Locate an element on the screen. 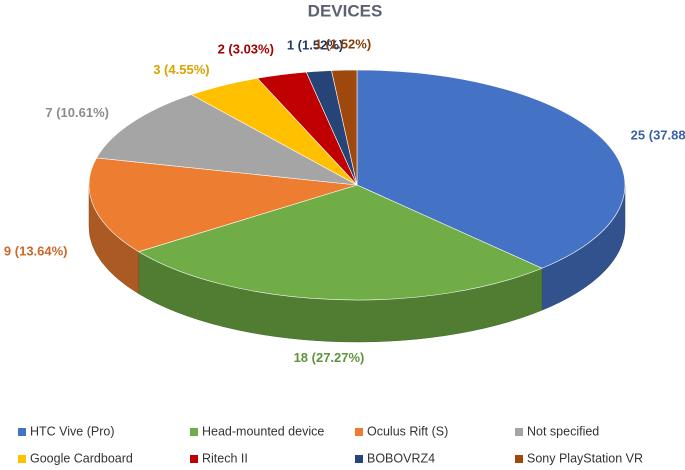  value-label: 18 (27.27%) is located at coordinates (329, 357).